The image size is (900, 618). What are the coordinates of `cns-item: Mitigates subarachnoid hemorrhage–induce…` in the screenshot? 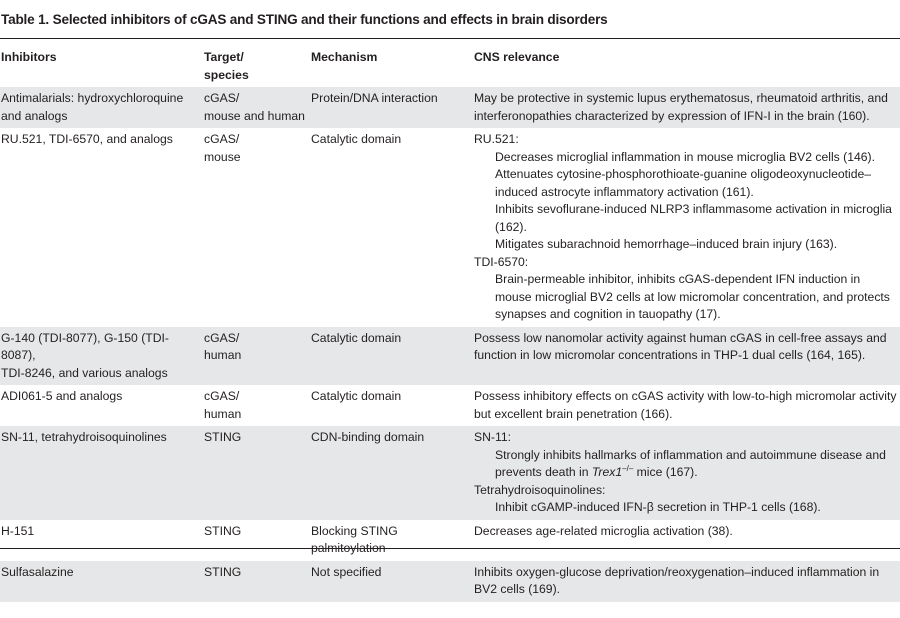 It's located at (666, 244).